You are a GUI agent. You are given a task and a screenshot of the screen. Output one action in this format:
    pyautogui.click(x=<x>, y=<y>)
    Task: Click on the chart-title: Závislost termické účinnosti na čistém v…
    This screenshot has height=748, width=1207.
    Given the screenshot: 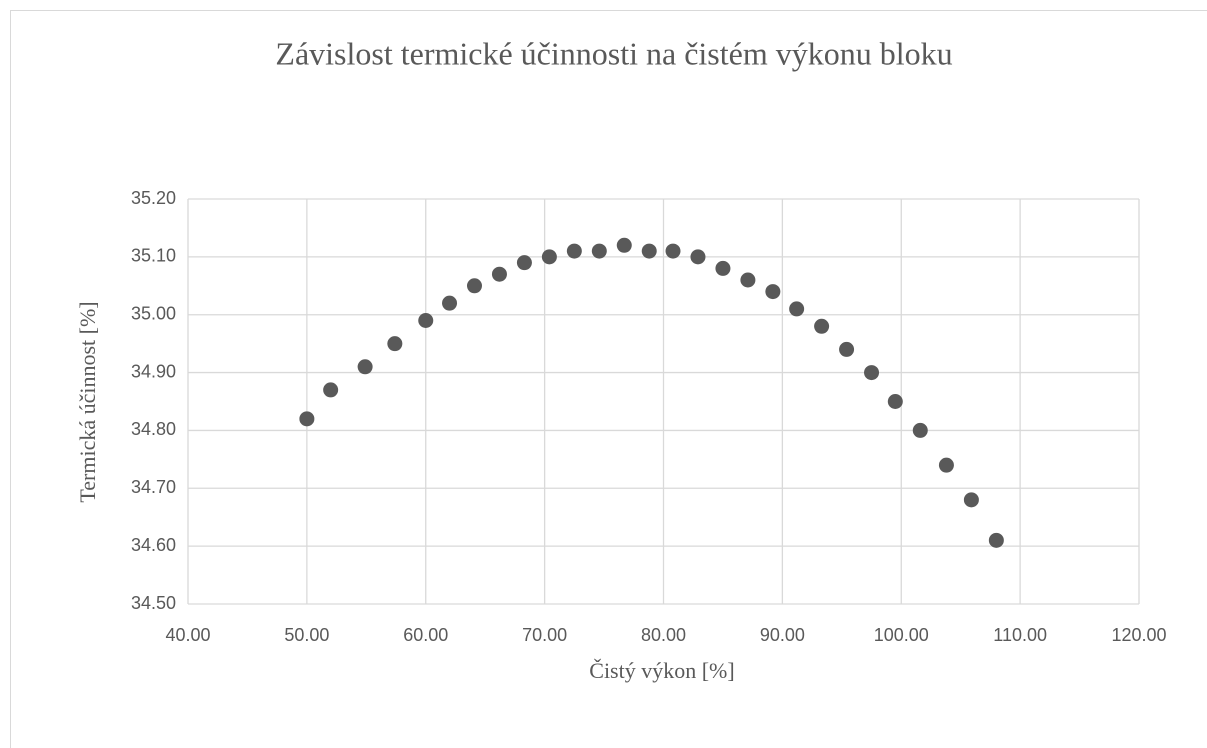 What is the action you would take?
    pyautogui.click(x=613, y=53)
    